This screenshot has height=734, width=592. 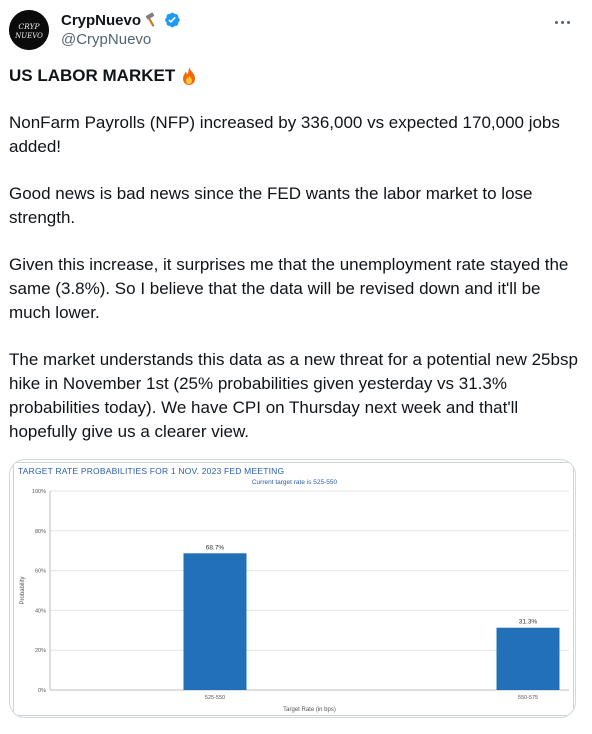 I want to click on hammer-icon, so click(x=152, y=20).